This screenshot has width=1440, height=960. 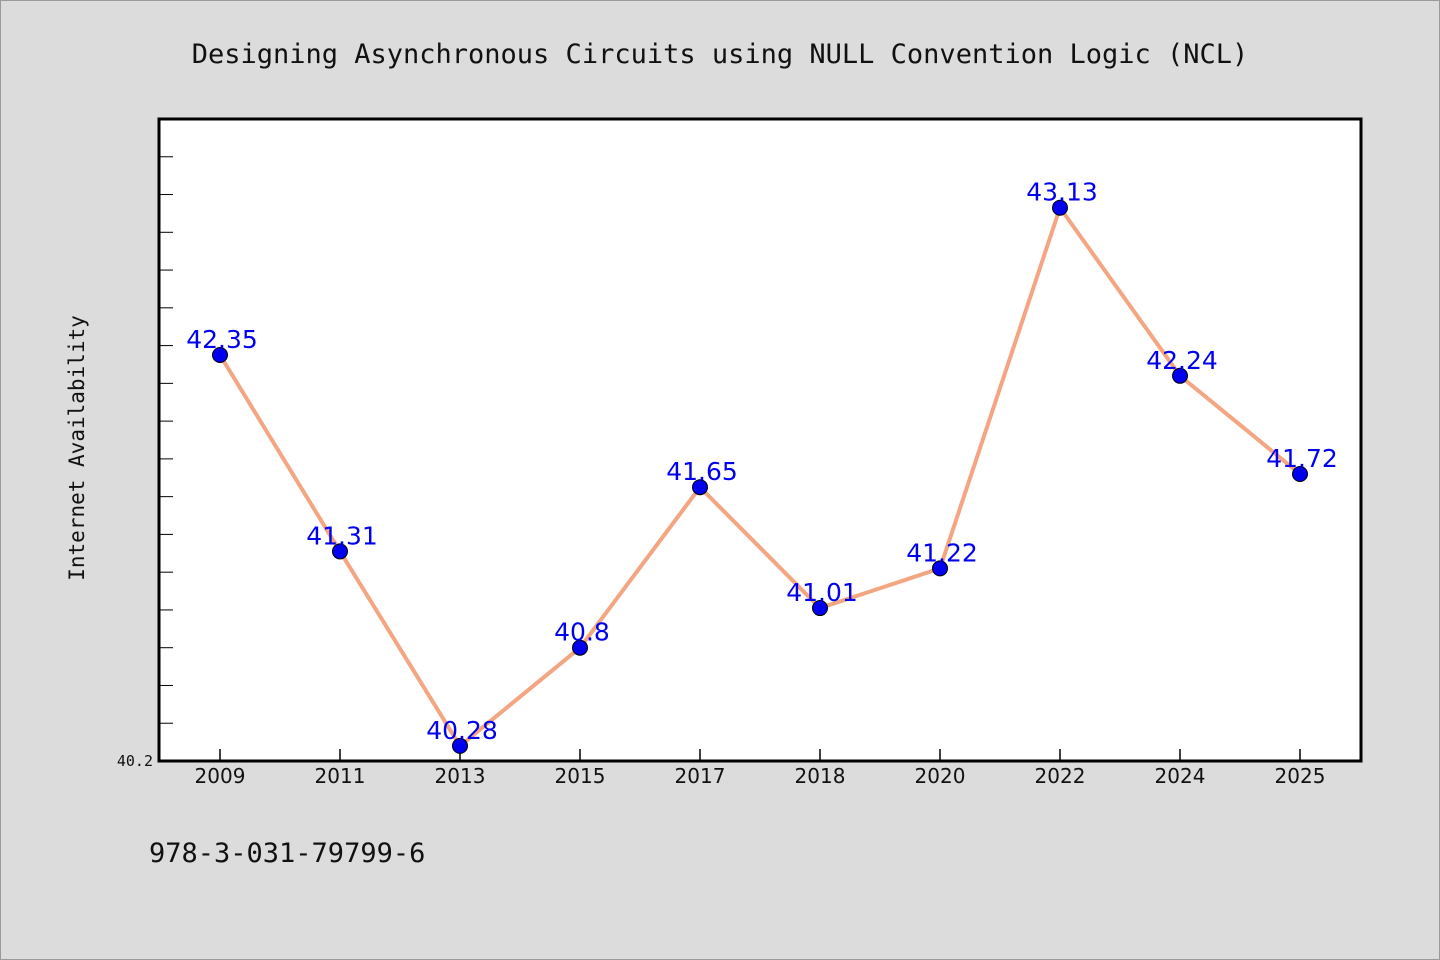 What do you see at coordinates (1062, 192) in the screenshot?
I see `data-label: 43.13` at bounding box center [1062, 192].